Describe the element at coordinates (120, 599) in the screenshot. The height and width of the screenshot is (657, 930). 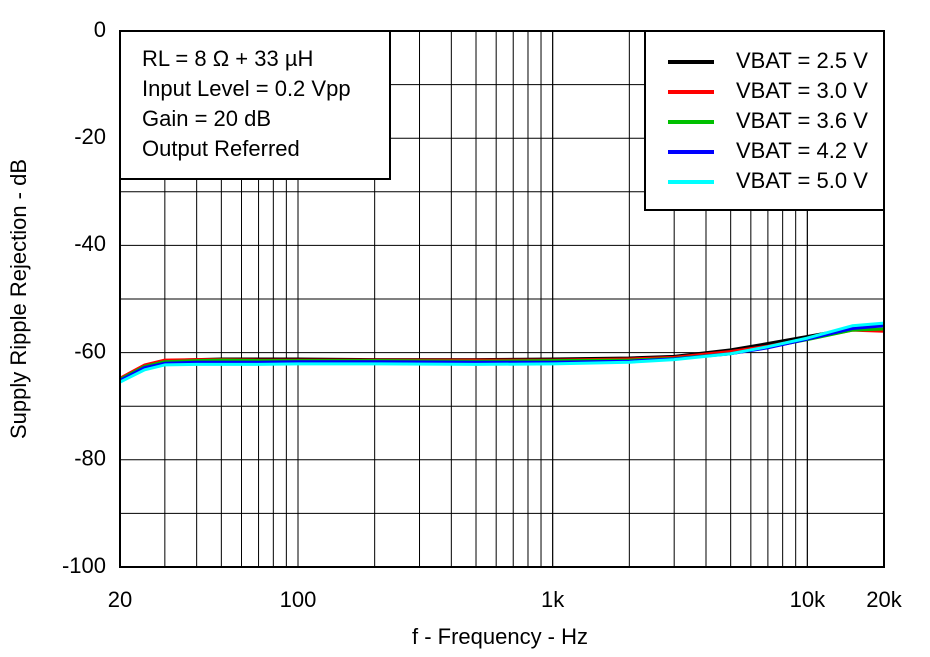
I see `x-tick-label: 20` at that location.